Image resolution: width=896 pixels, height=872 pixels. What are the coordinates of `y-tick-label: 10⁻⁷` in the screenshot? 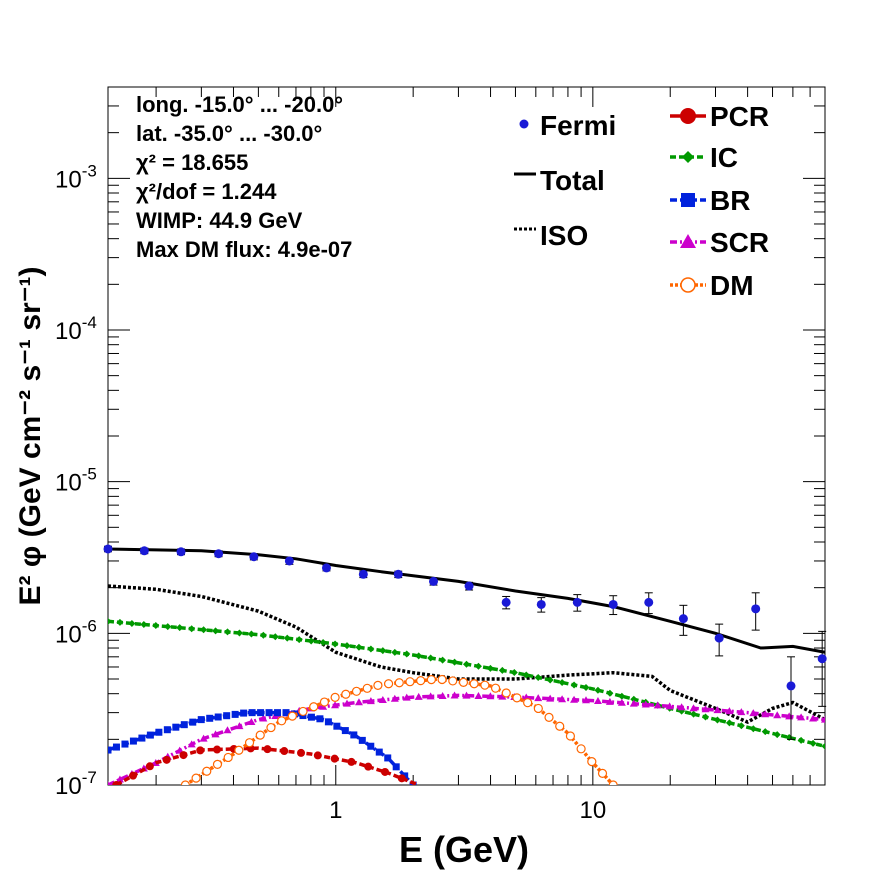 It's located at (76, 784).